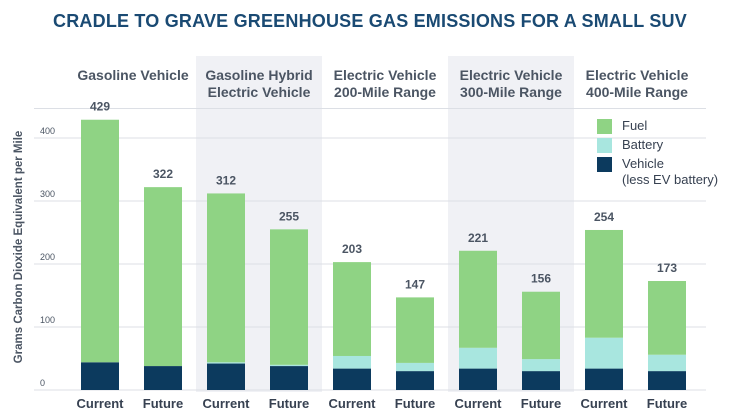  What do you see at coordinates (478, 238) in the screenshot?
I see `total-label: 221` at bounding box center [478, 238].